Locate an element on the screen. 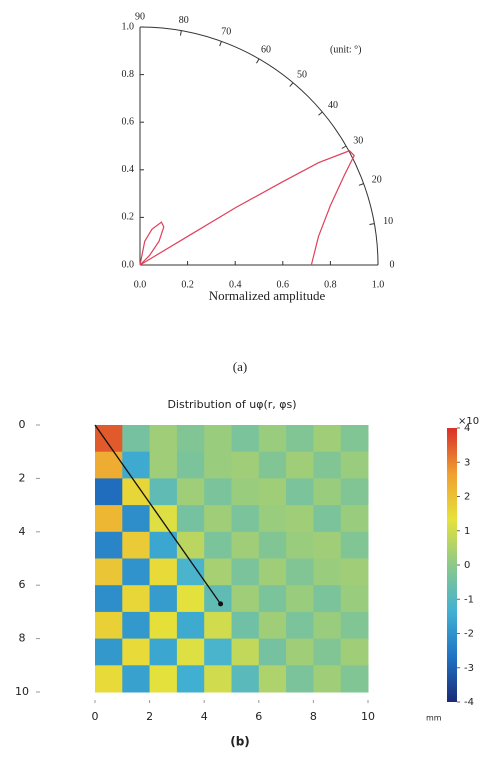  y-tick-label: 8 is located at coordinates (22, 638).